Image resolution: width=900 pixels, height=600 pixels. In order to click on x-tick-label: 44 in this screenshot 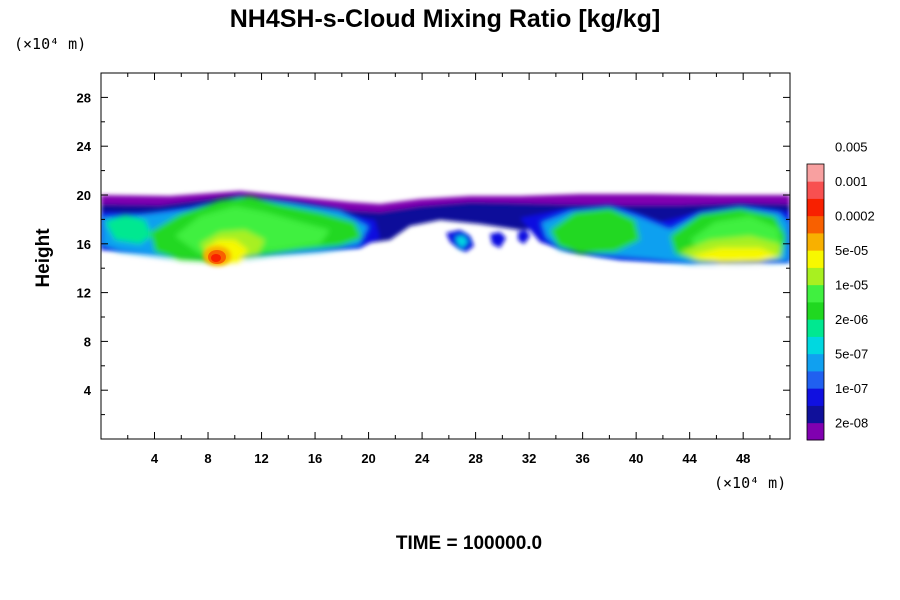, I will do `click(689, 458)`.